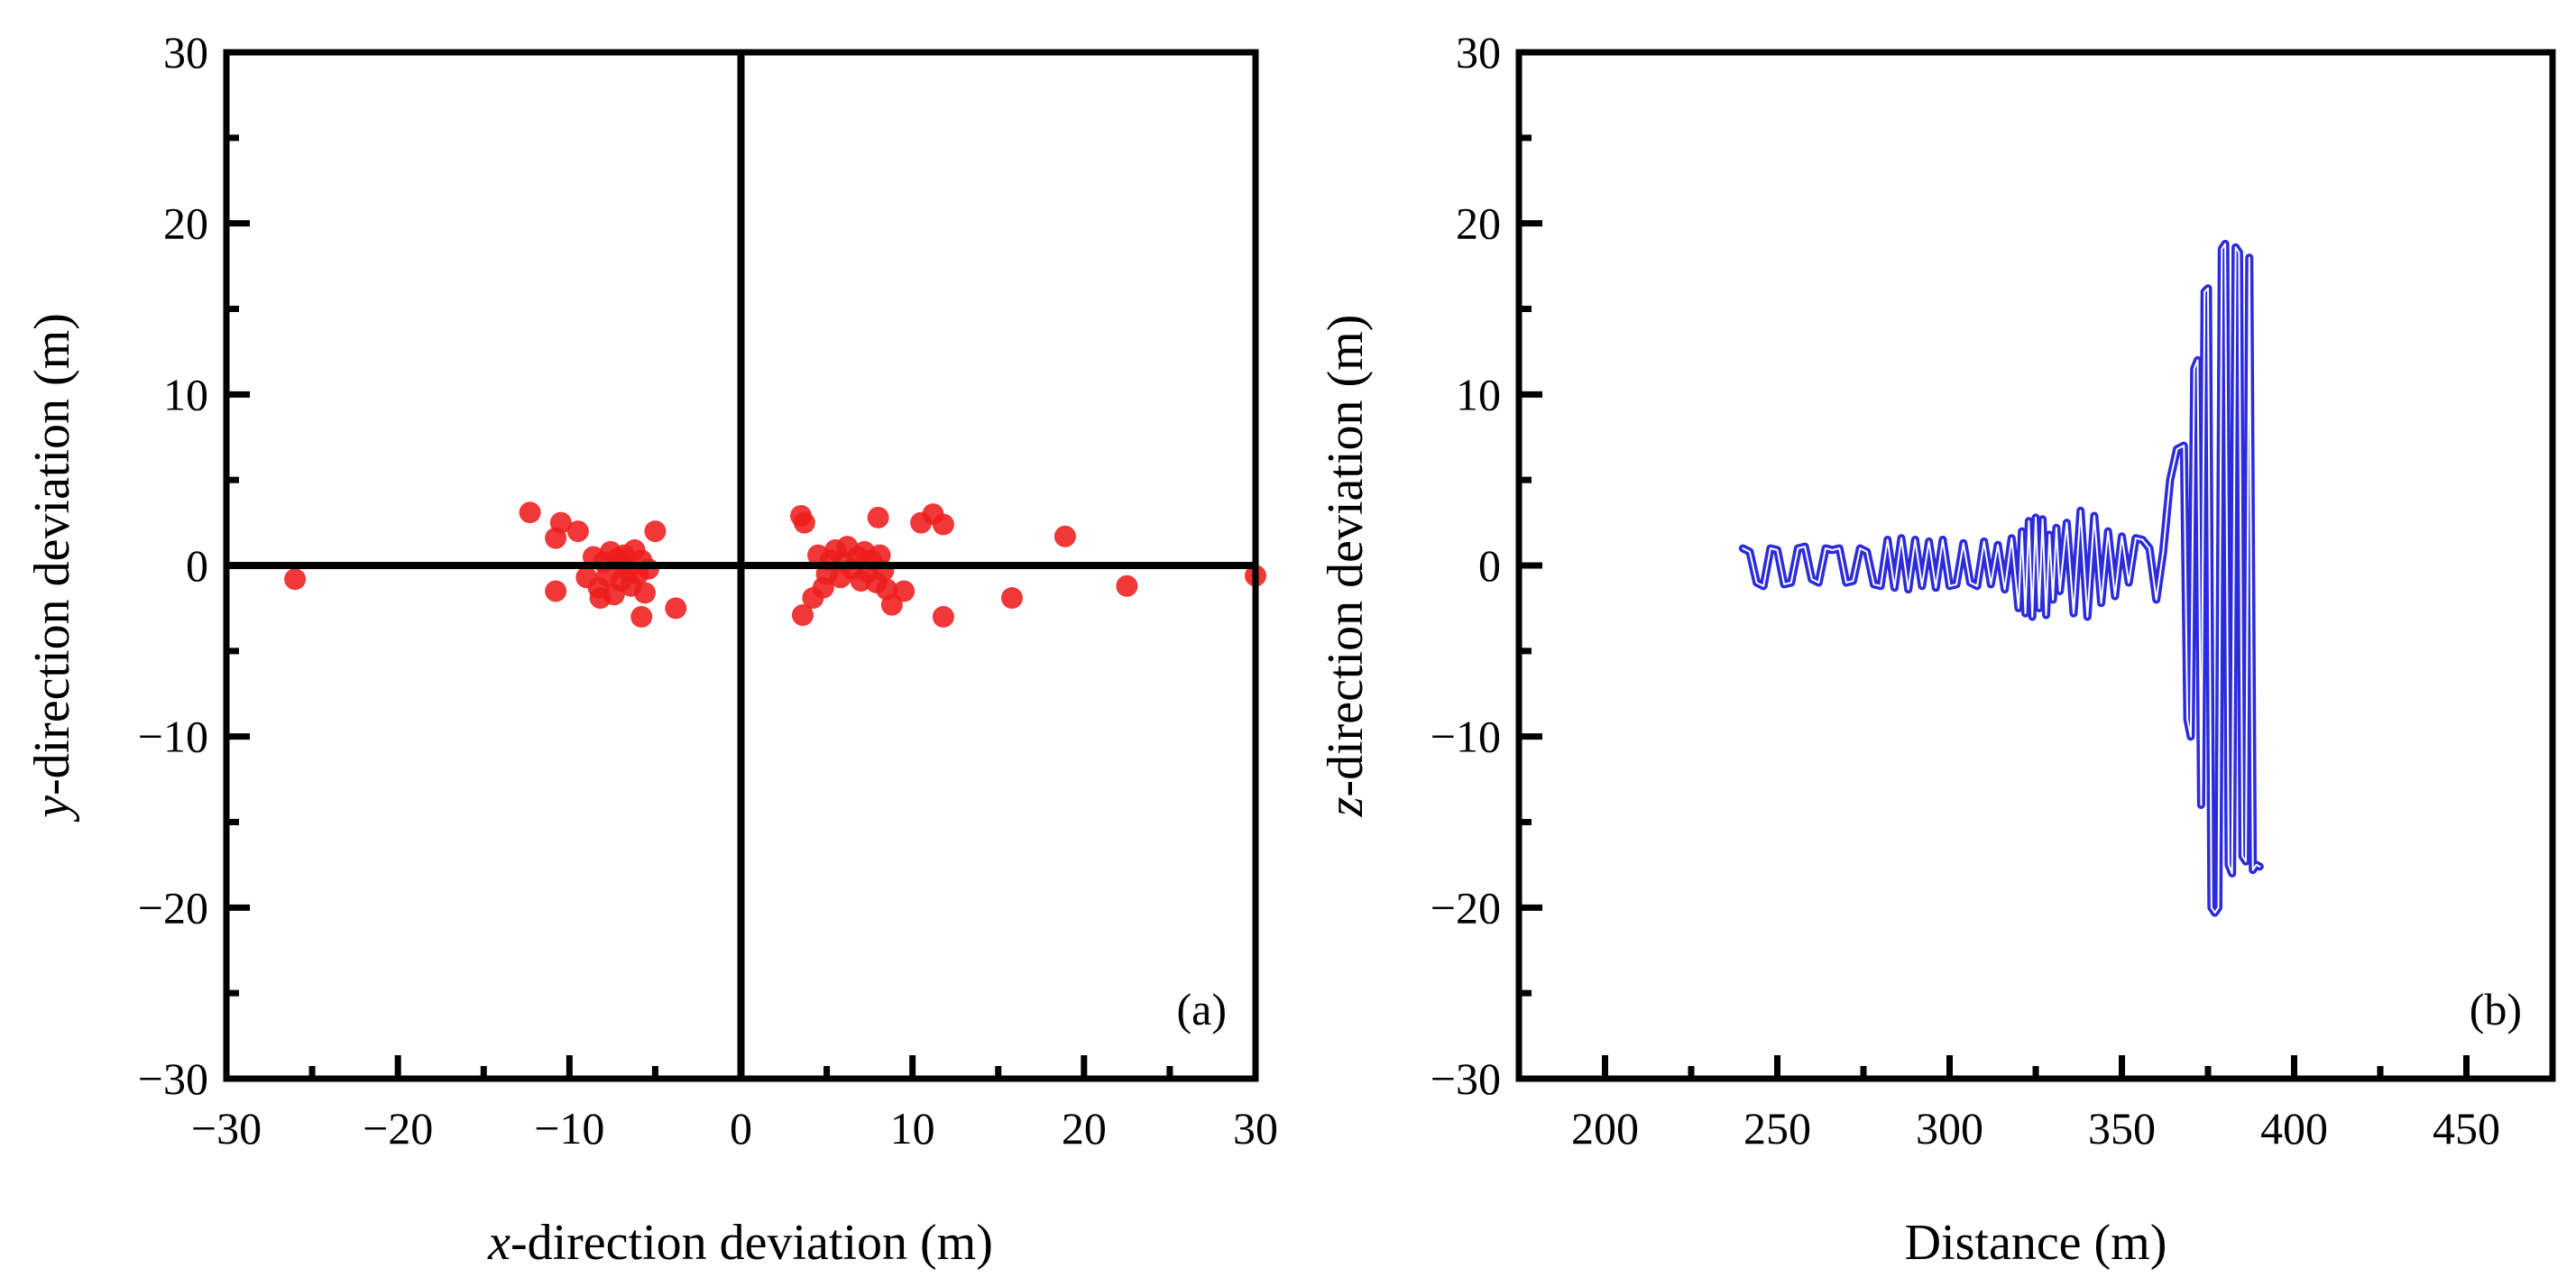  Describe the element at coordinates (185, 394) in the screenshot. I see `a-y-tick-label: 10` at that location.